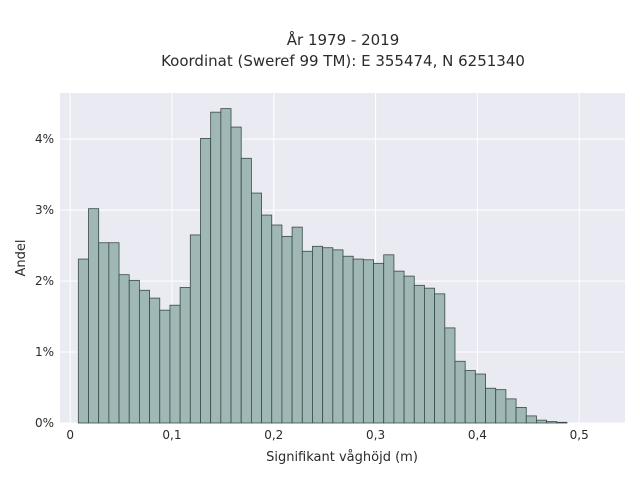  I want to click on x-tick-label: 0,3, so click(375, 435).